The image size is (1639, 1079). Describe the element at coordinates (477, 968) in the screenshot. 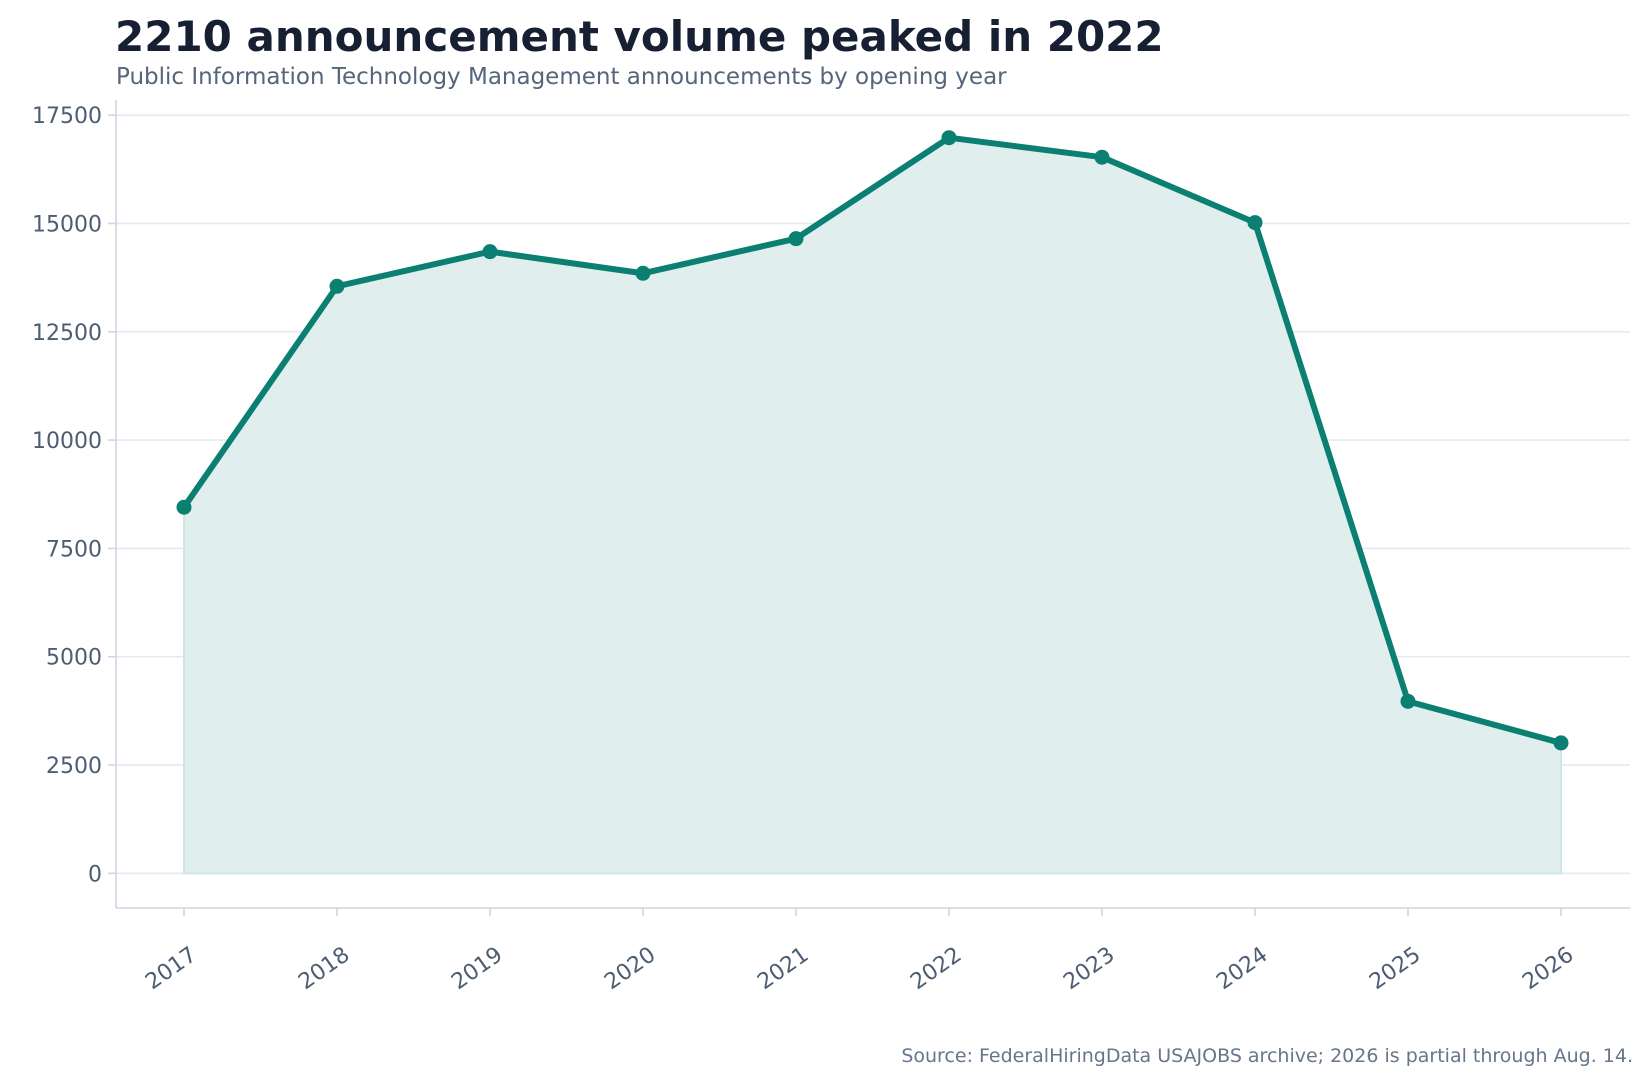

I see `x-tick-label: 2019` at that location.